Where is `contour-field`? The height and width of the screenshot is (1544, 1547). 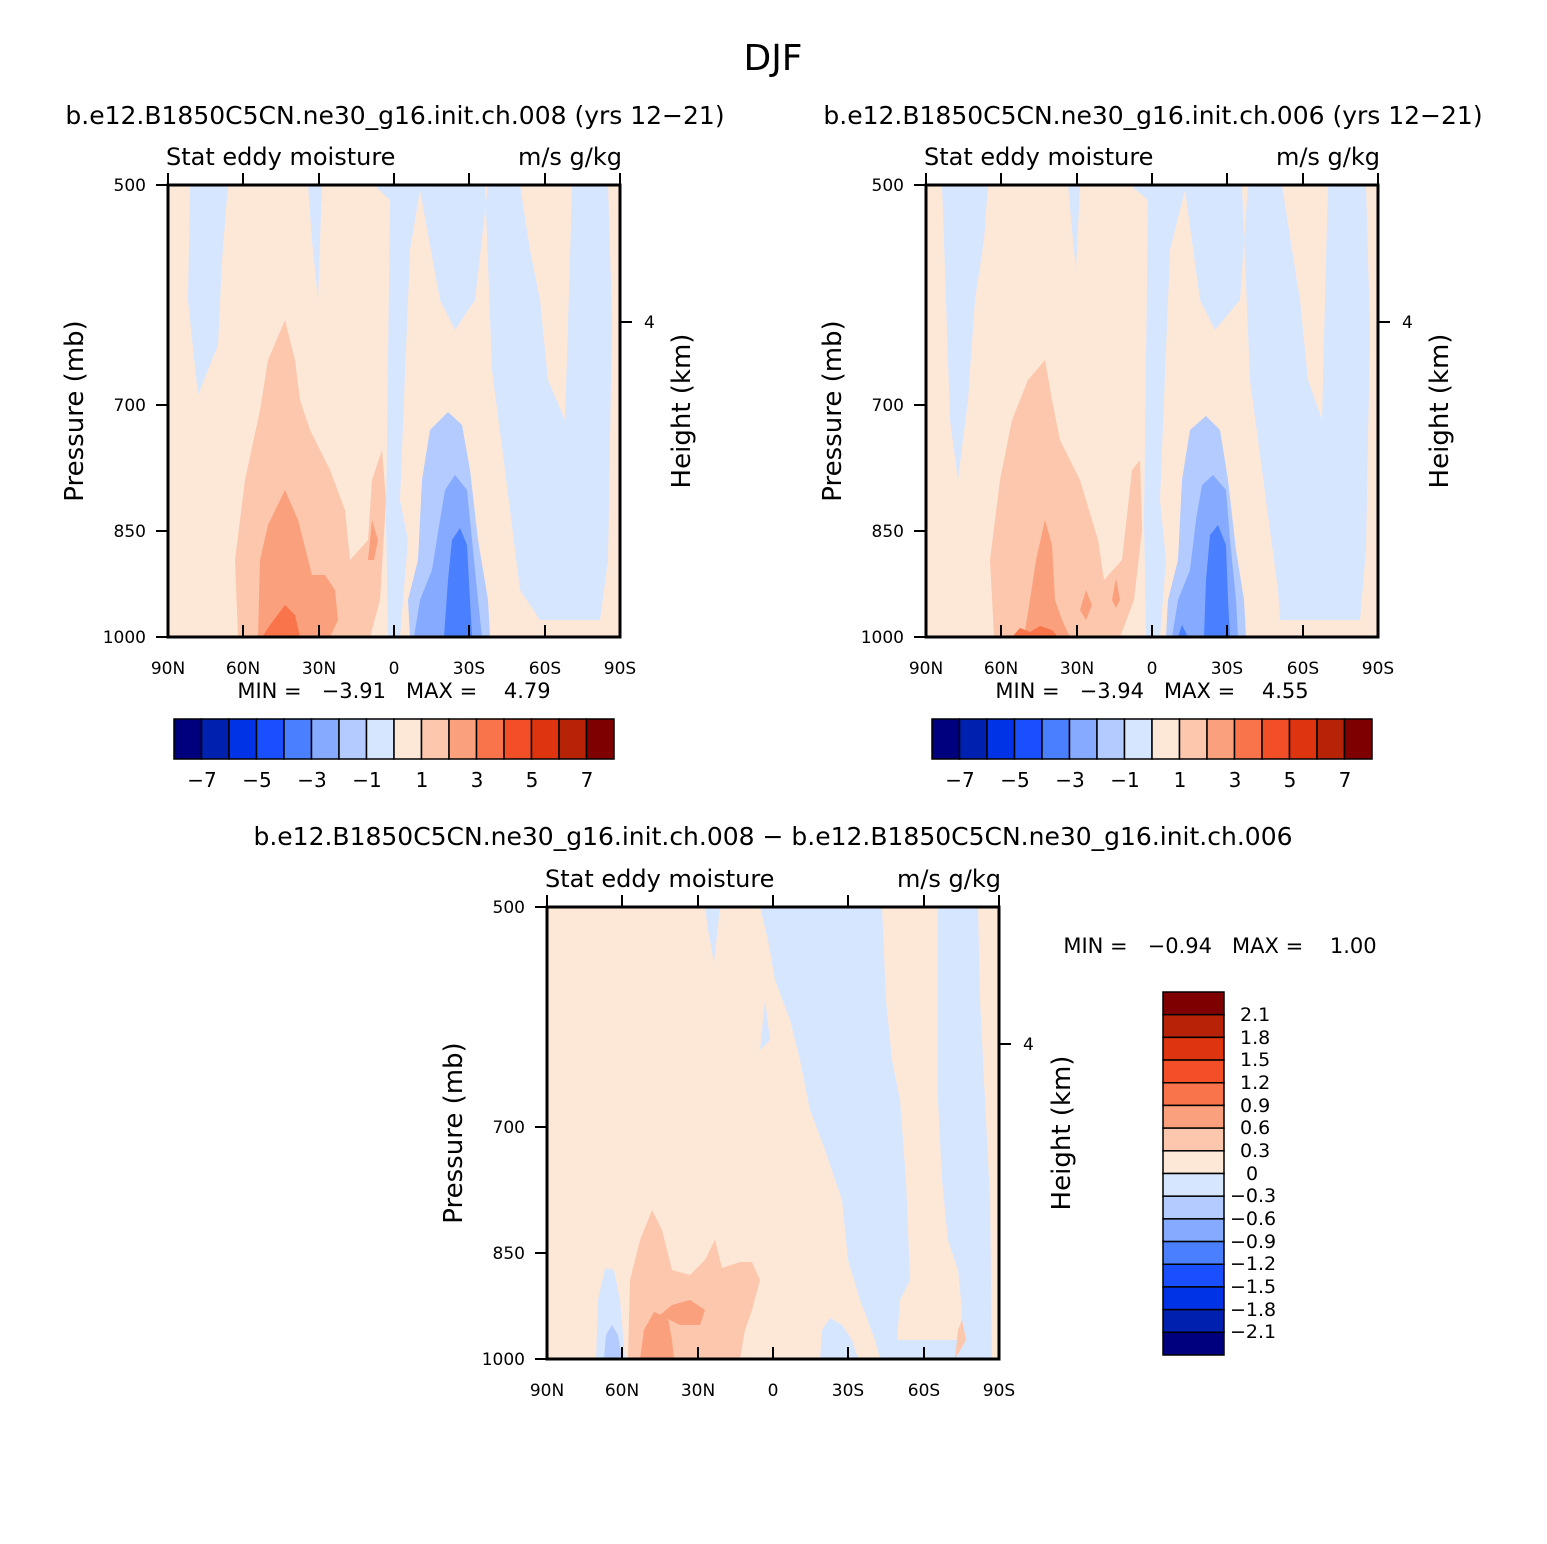 contour-field is located at coordinates (394, 411).